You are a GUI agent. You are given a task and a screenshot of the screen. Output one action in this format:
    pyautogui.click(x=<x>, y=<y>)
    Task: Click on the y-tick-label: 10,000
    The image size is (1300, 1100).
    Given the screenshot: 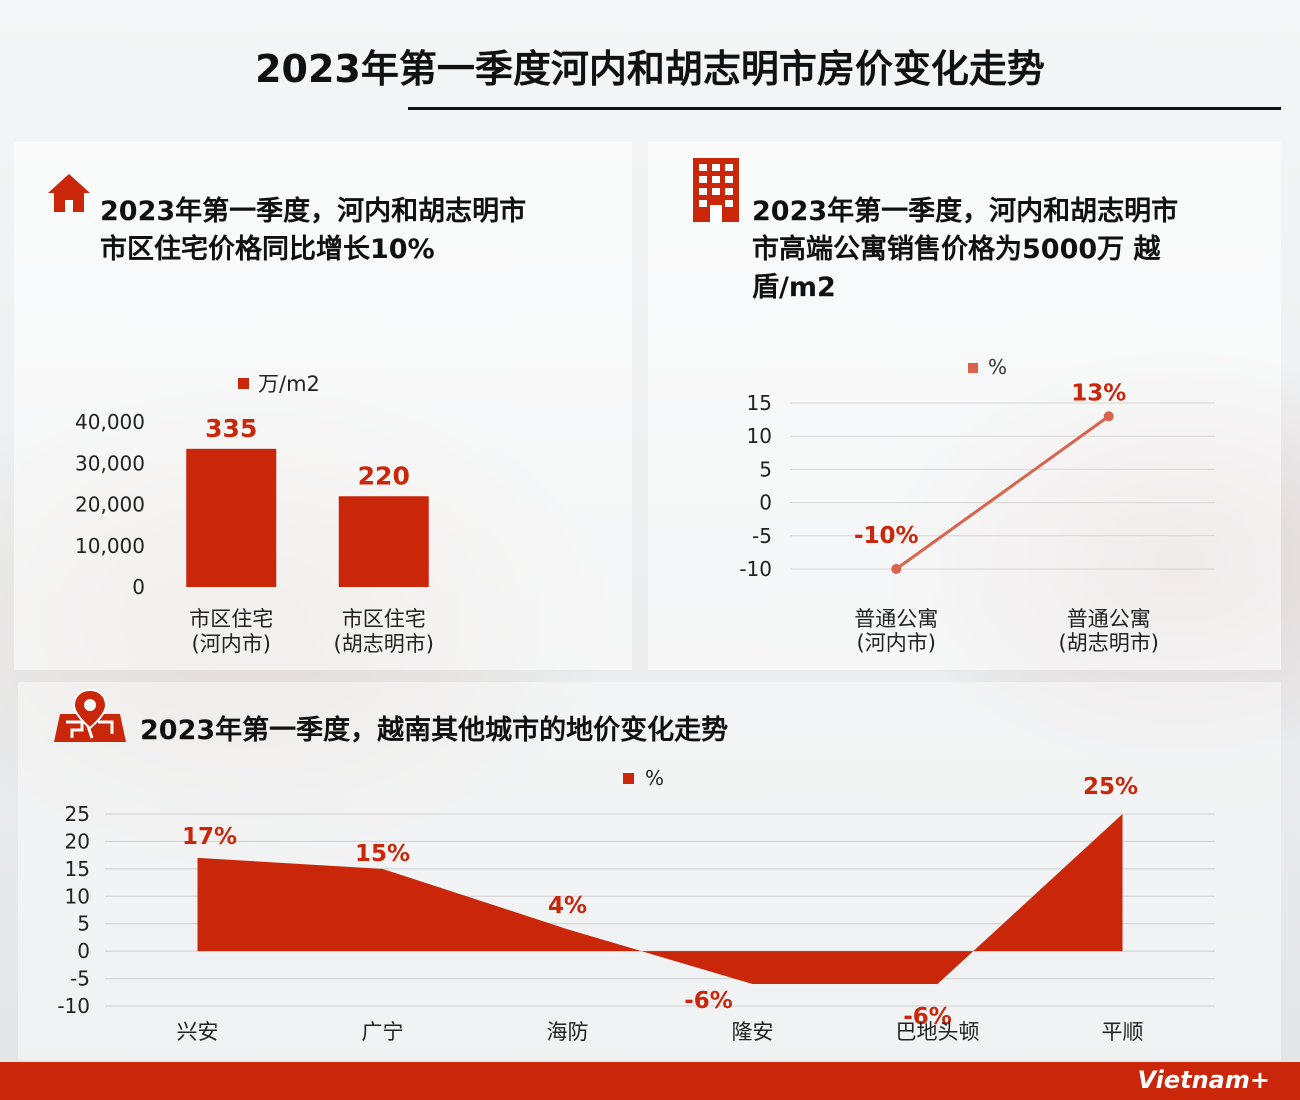 What is the action you would take?
    pyautogui.click(x=110, y=546)
    